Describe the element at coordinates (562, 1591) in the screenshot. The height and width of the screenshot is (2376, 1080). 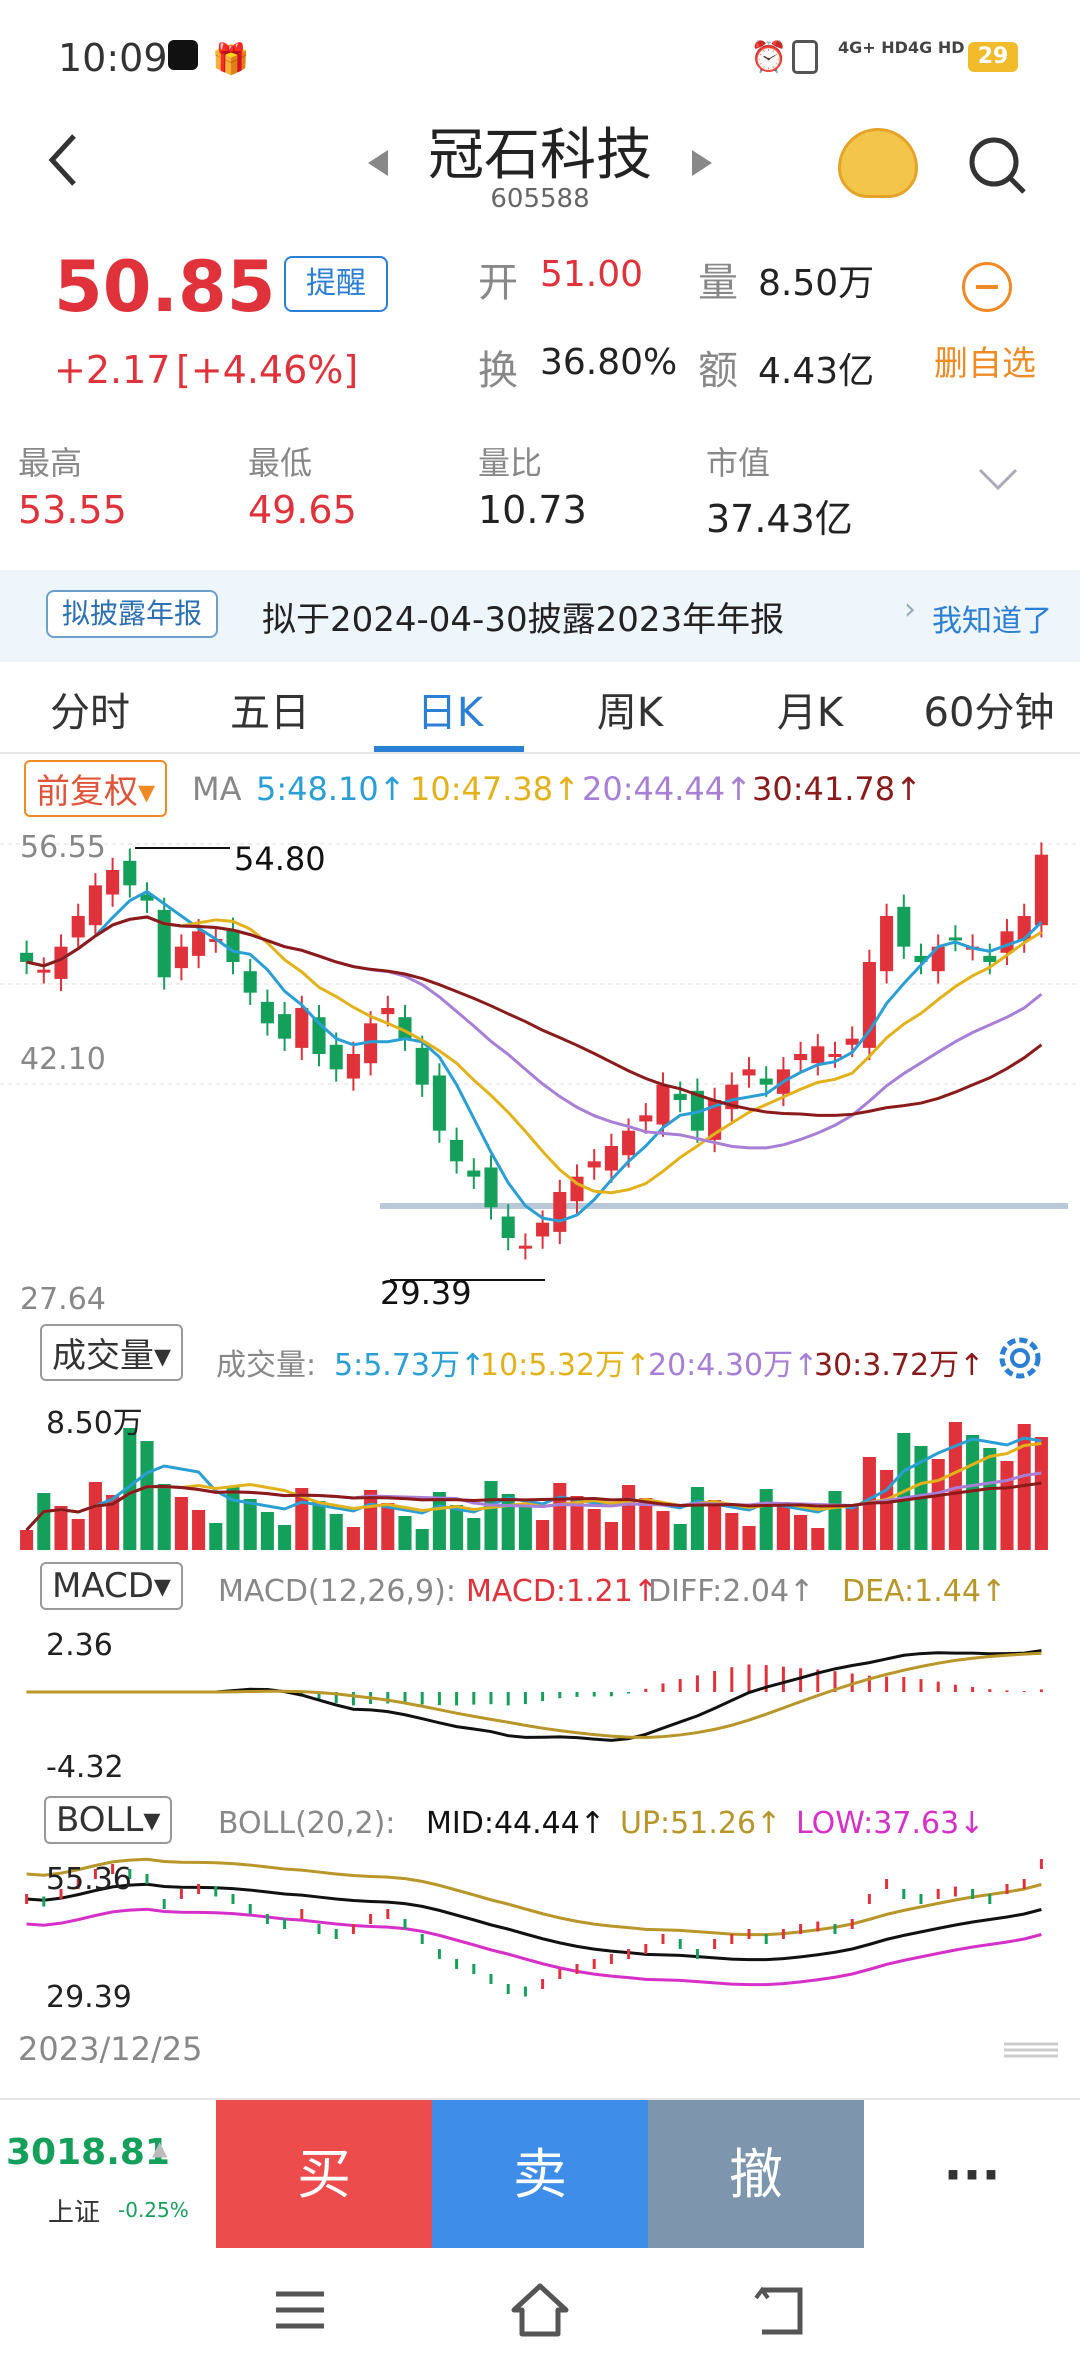
I see `macd-value: MACD:1.21↑` at that location.